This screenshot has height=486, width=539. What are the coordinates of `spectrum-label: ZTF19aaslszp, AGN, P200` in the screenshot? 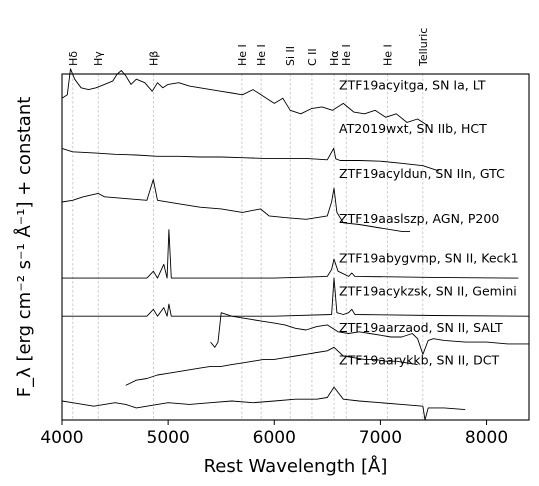 It's located at (419, 218).